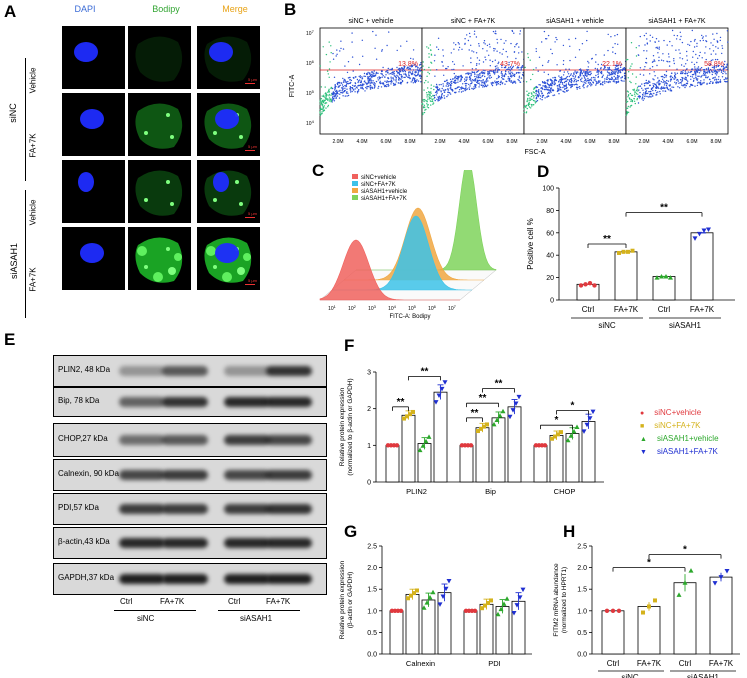 Image resolution: width=747 pixels, height=678 pixels. Describe the element at coordinates (664, 208) in the screenshot. I see `chart-d-sig-2-label: **` at that location.